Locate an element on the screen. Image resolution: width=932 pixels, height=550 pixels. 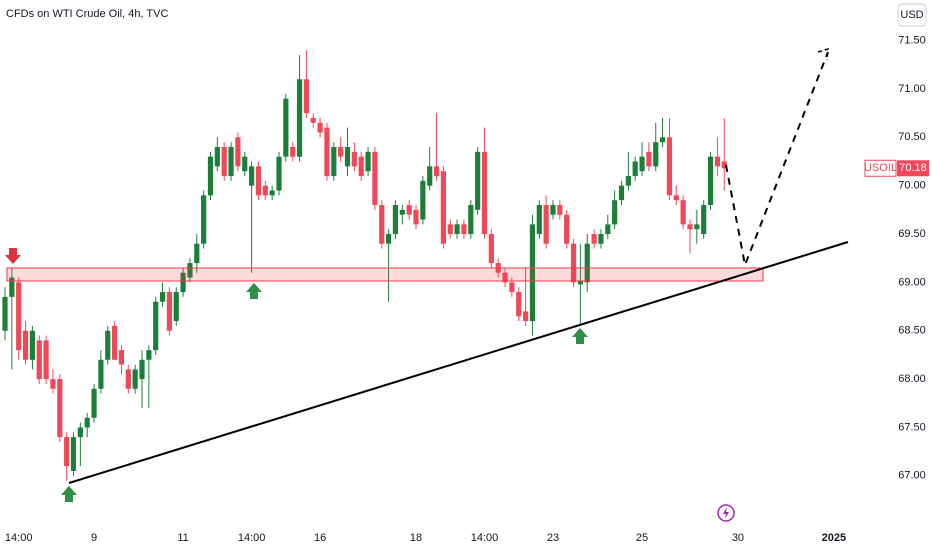
y-tick-label: 71.00 is located at coordinates (912, 89).